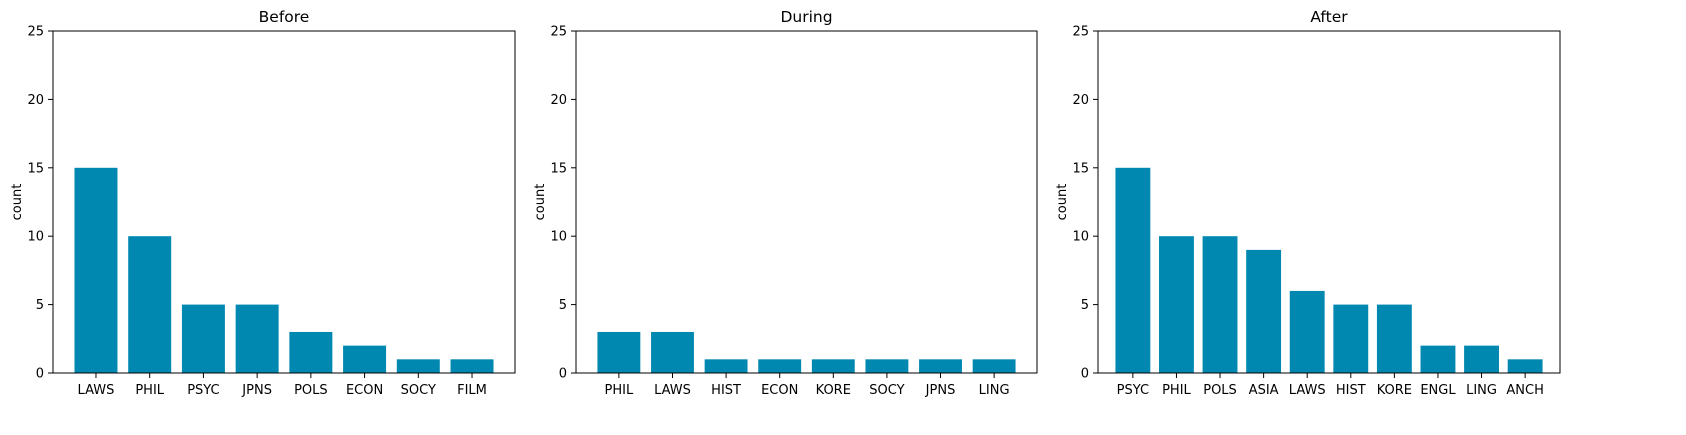 This screenshot has height=435, width=1686. I want to click on bar-anch, so click(1525, 366).